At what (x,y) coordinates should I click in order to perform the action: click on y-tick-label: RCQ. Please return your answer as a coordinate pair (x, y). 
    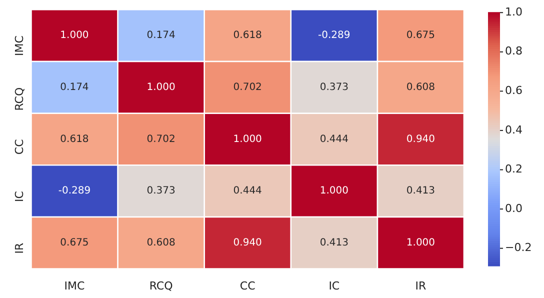
    Looking at the image, I should click on (19, 99).